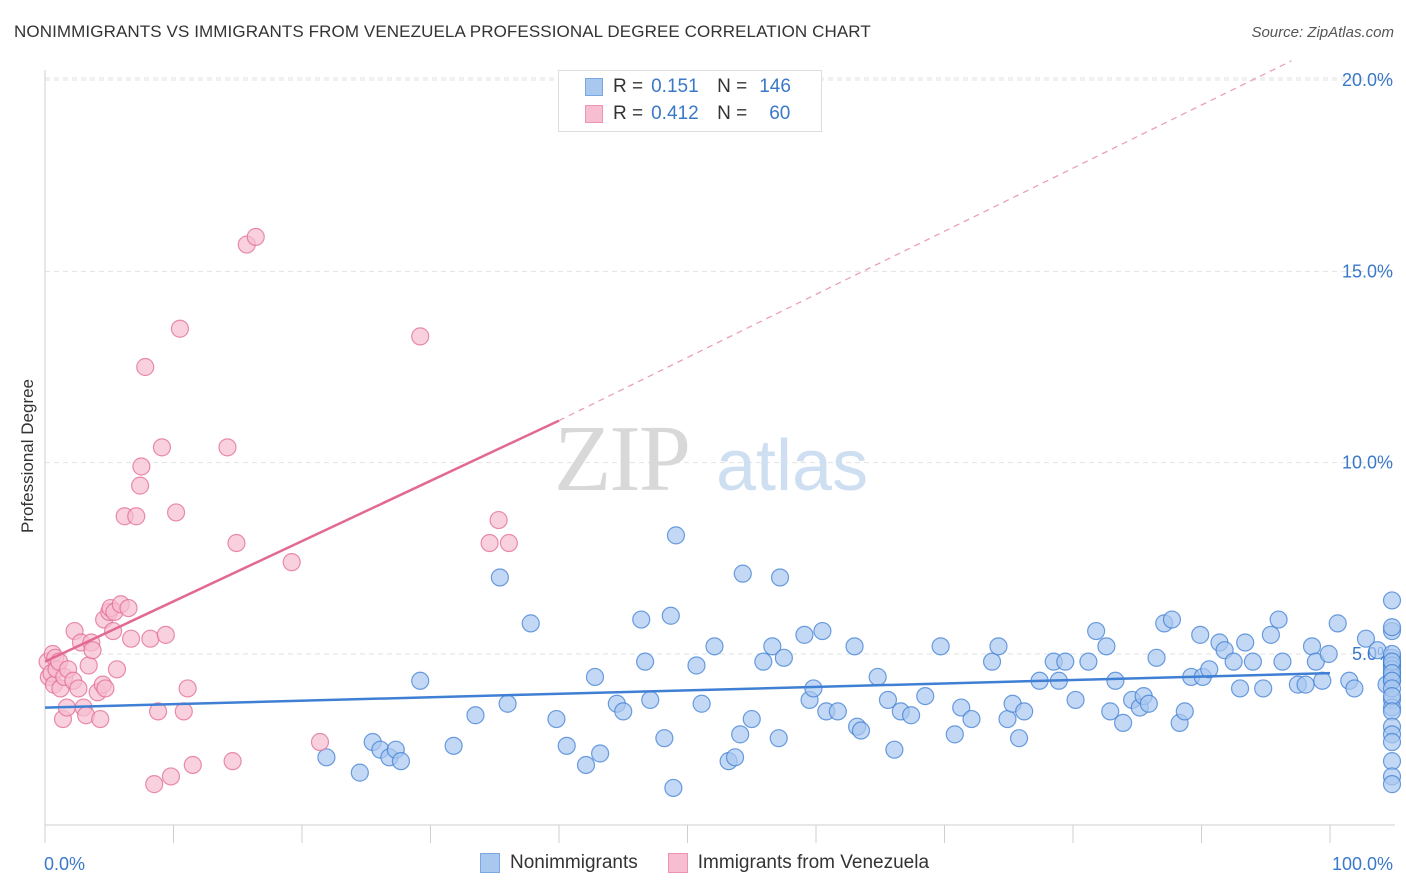 Image resolution: width=1406 pixels, height=892 pixels. What do you see at coordinates (1367, 80) in the screenshot?
I see `y-tick-label: 20.0%` at bounding box center [1367, 80].